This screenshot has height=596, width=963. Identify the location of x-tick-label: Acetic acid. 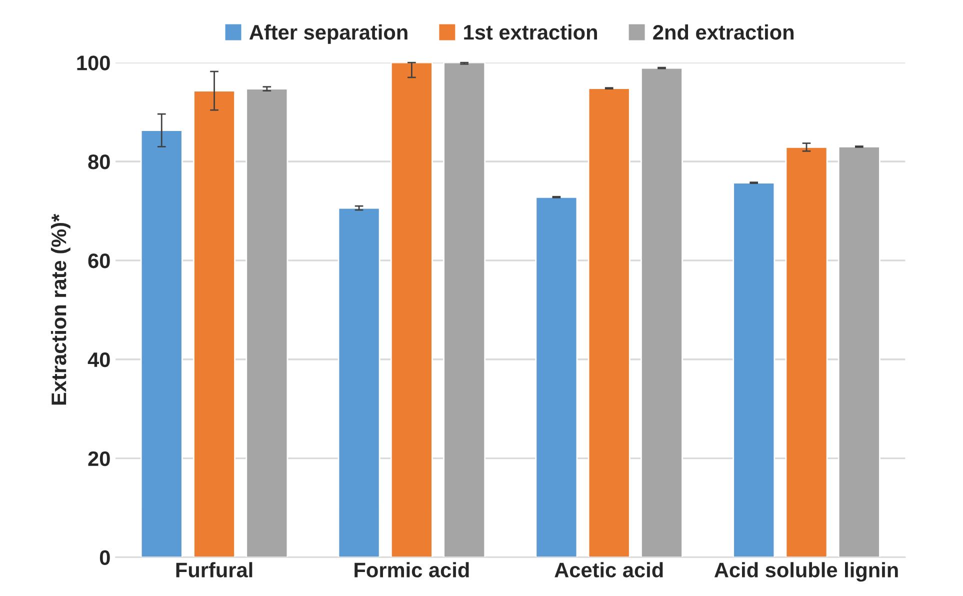
(608, 570).